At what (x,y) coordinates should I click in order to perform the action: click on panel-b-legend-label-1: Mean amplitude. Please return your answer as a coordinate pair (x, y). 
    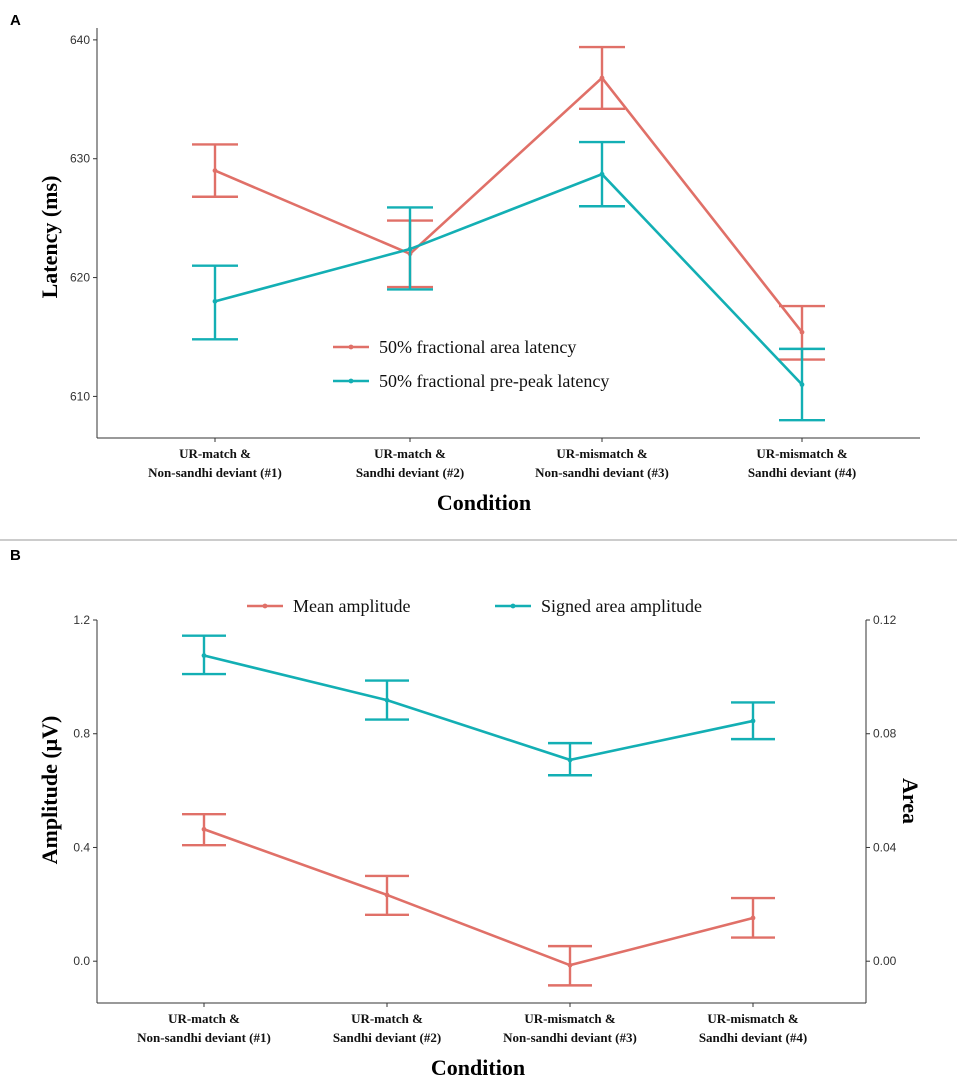
    Looking at the image, I should click on (351, 606).